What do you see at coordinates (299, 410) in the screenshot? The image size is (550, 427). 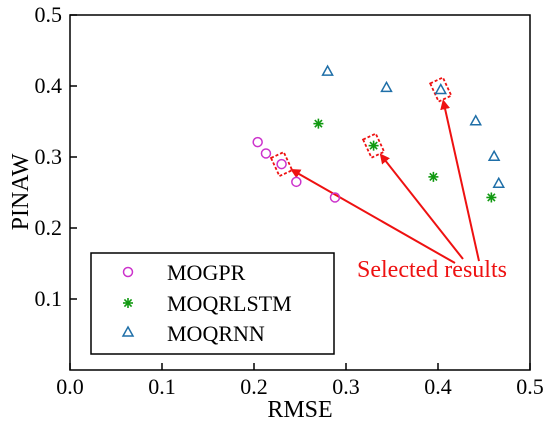 I see `x-axis-label: RMSE` at bounding box center [299, 410].